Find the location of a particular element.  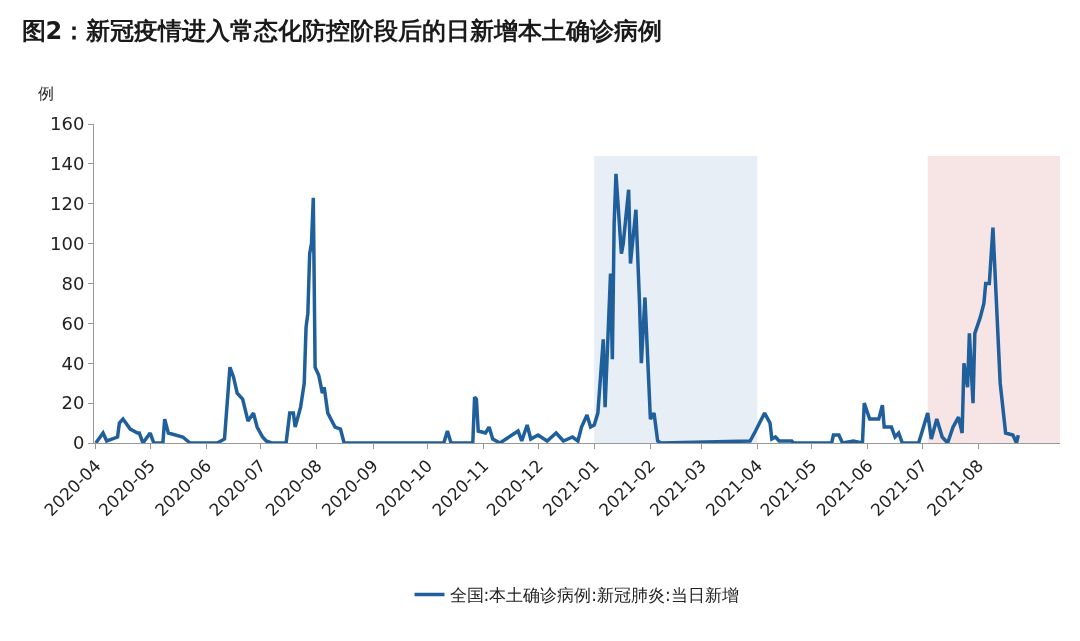

legend-label: 全国:本土确诊病例:新冠肺炎:当日新增 is located at coordinates (594, 595).